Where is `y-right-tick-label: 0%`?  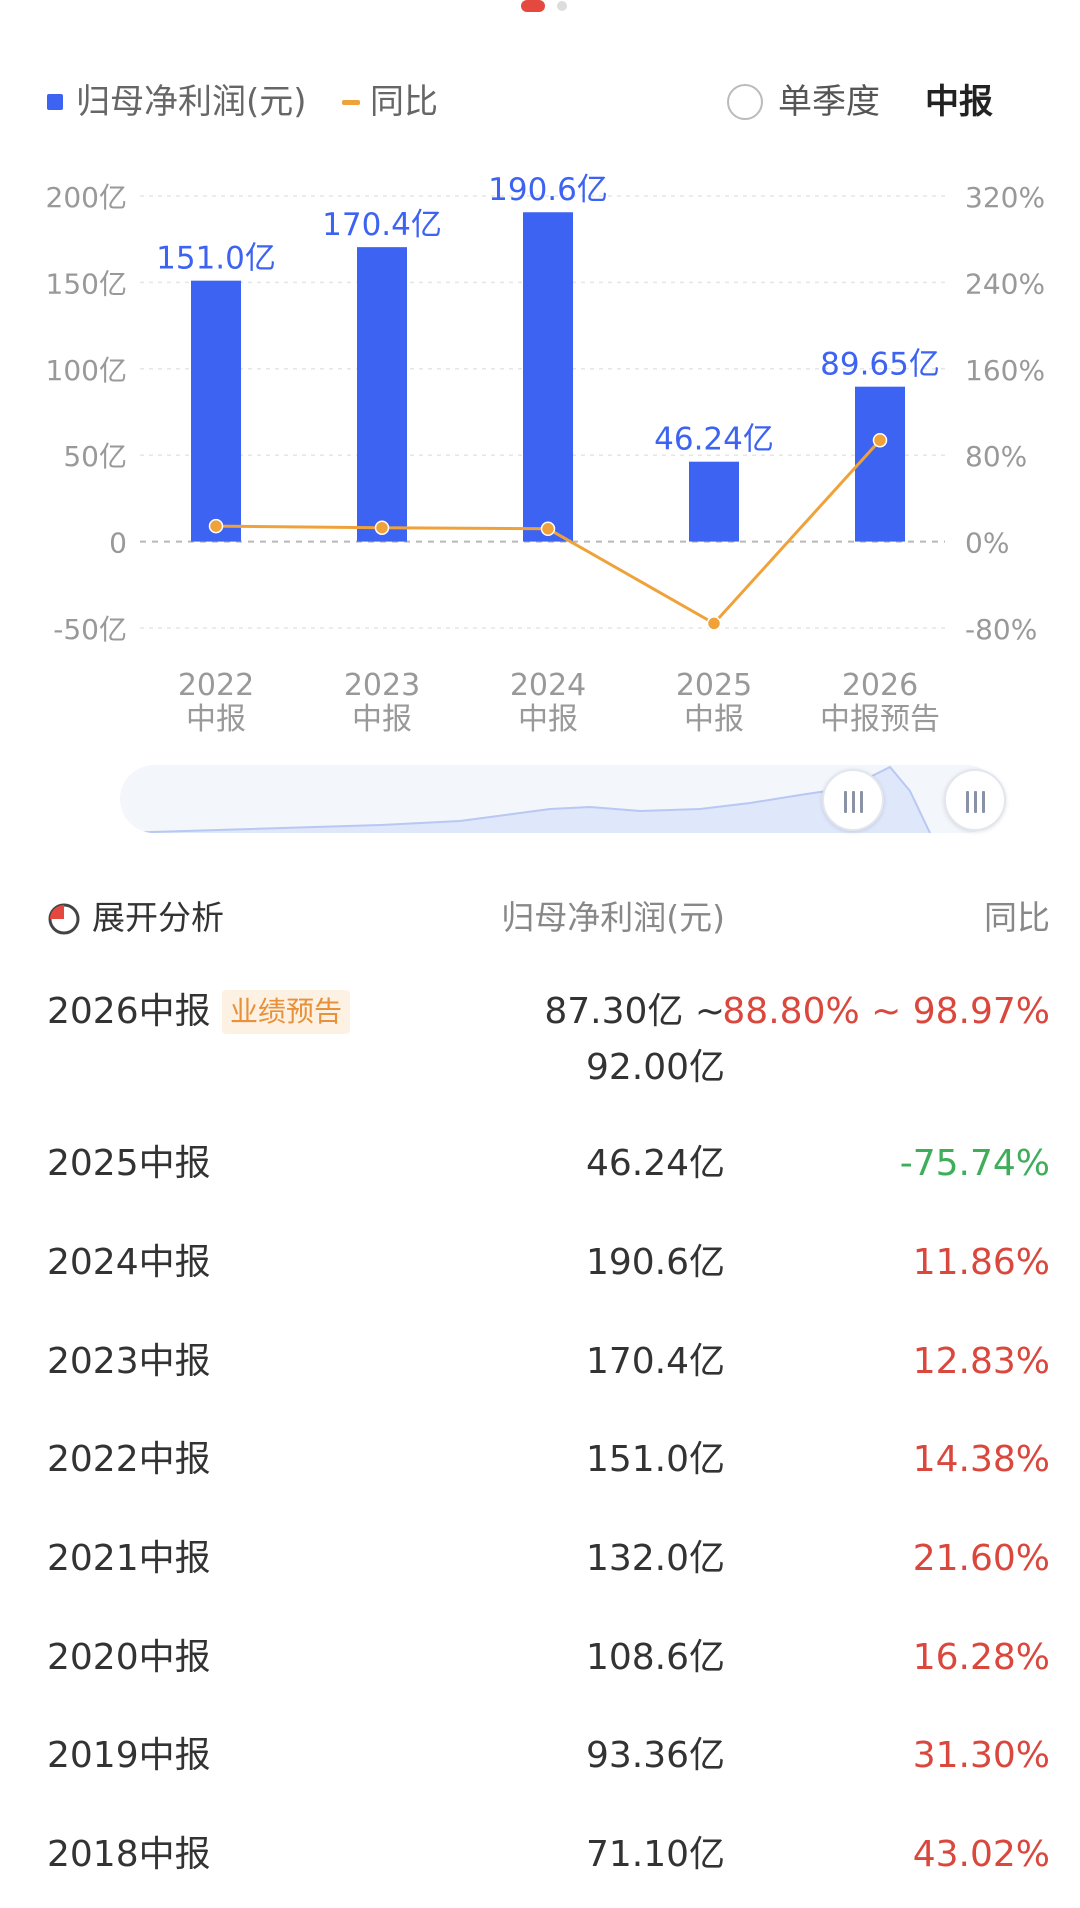
y-right-tick-label: 0% is located at coordinates (987, 543).